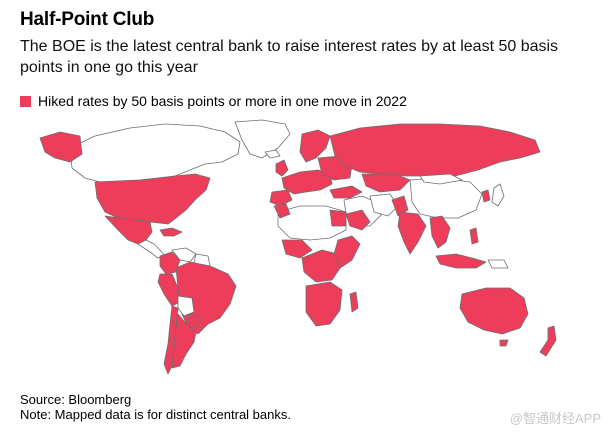  I want to click on region-indonesia, so click(461, 261).